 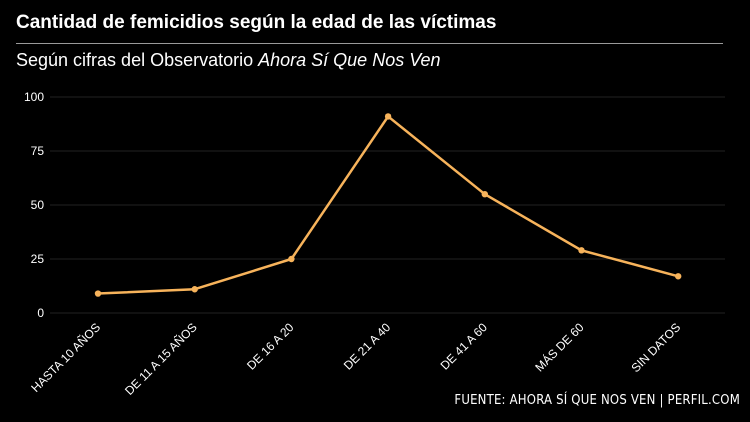 I want to click on y-tick-label: 75, so click(x=38, y=151).